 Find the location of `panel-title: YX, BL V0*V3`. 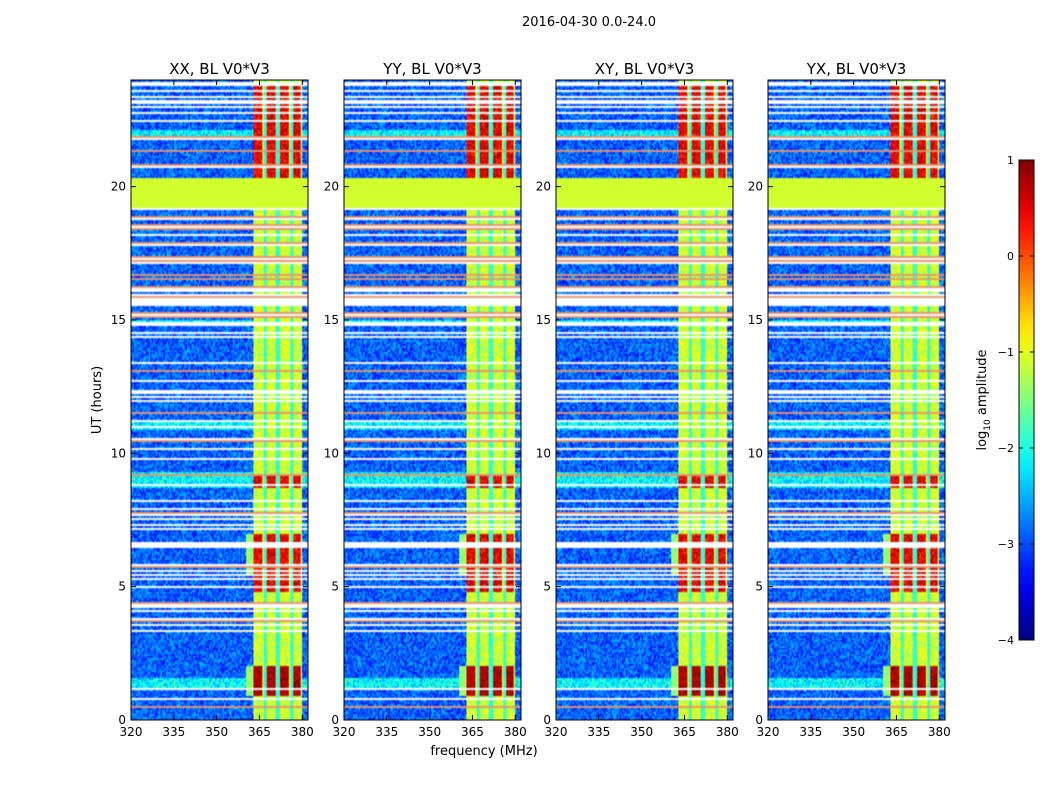

panel-title: YX, BL V0*V3 is located at coordinates (856, 69).